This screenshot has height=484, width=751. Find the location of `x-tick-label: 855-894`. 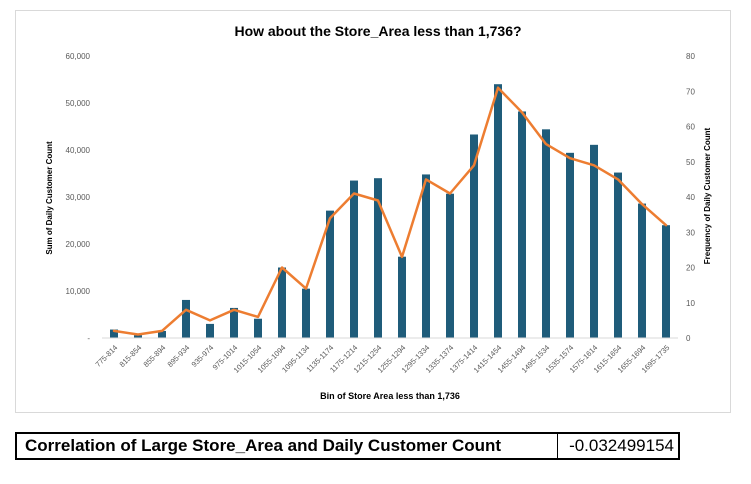

x-tick-label: 855-894 is located at coordinates (155, 356).